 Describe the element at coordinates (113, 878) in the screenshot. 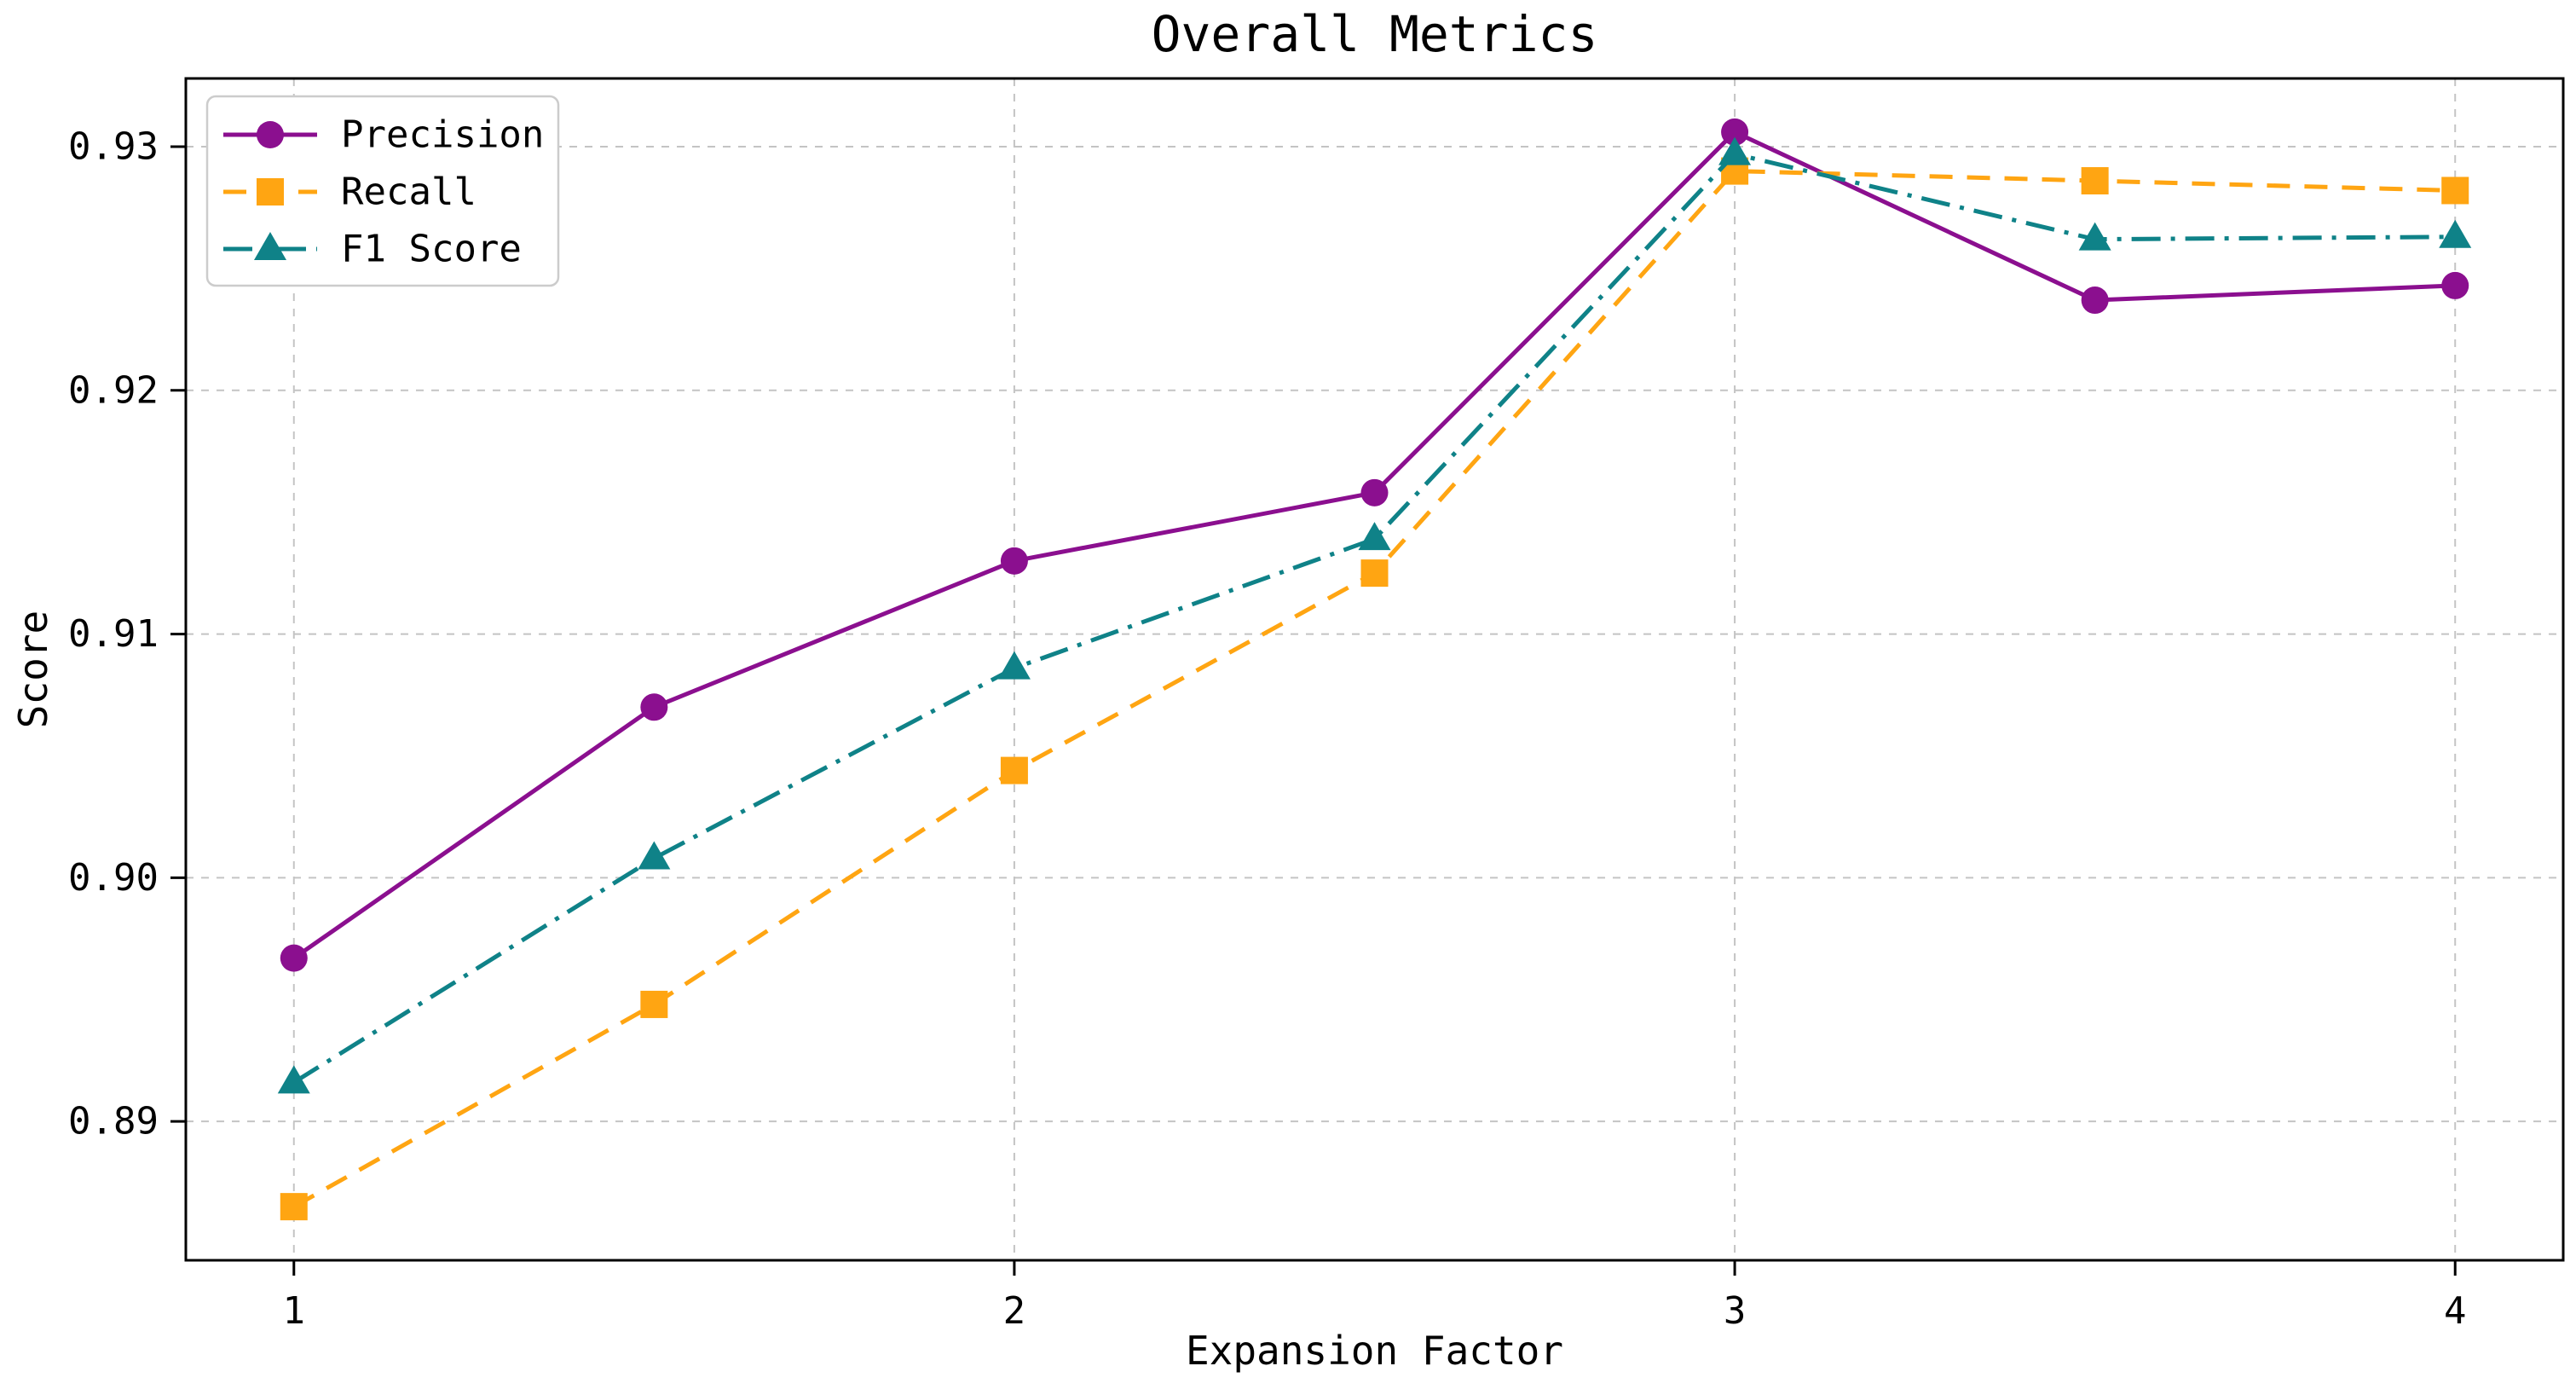

I see `y-tick-label: 0.90` at that location.